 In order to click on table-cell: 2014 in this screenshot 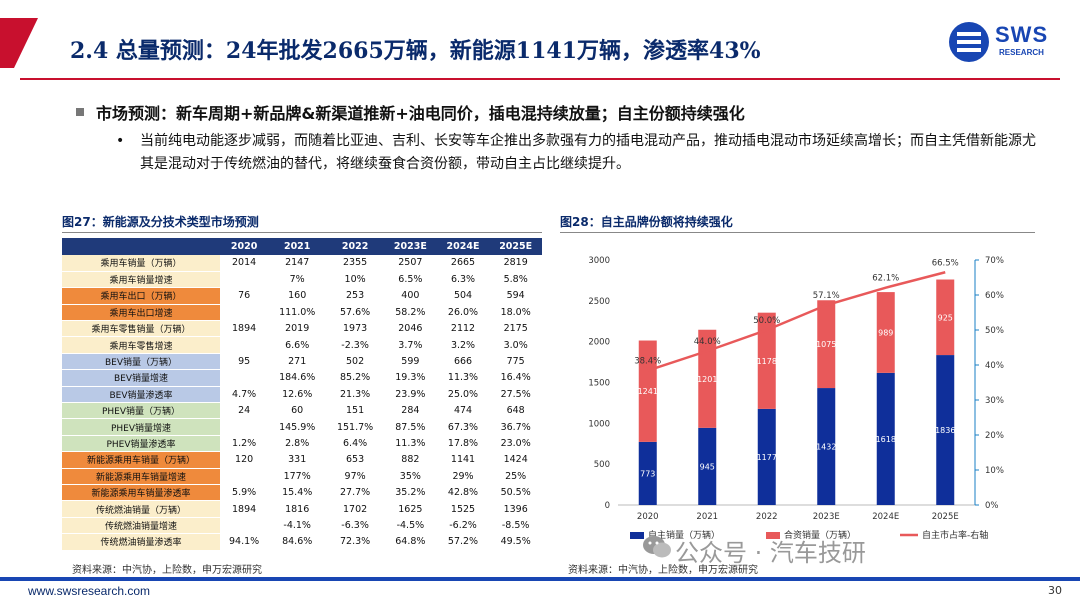, I will do `click(244, 263)`.